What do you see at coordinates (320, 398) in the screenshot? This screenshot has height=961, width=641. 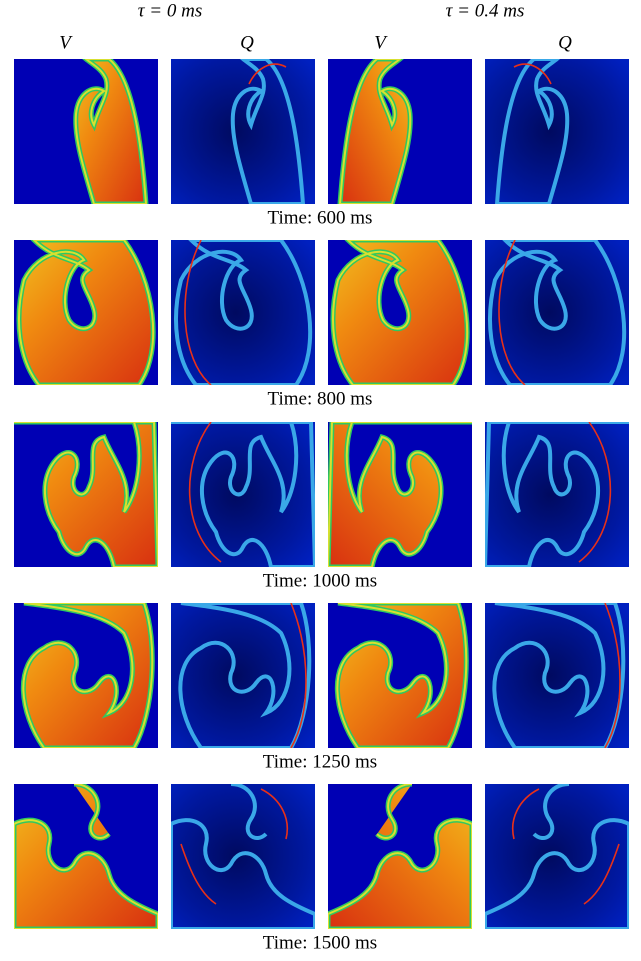 I see `row-caption: Time: 800 ms` at bounding box center [320, 398].